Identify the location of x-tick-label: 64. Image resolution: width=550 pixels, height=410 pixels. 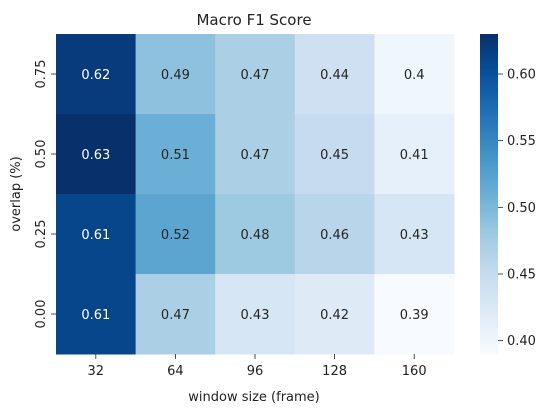
(175, 371).